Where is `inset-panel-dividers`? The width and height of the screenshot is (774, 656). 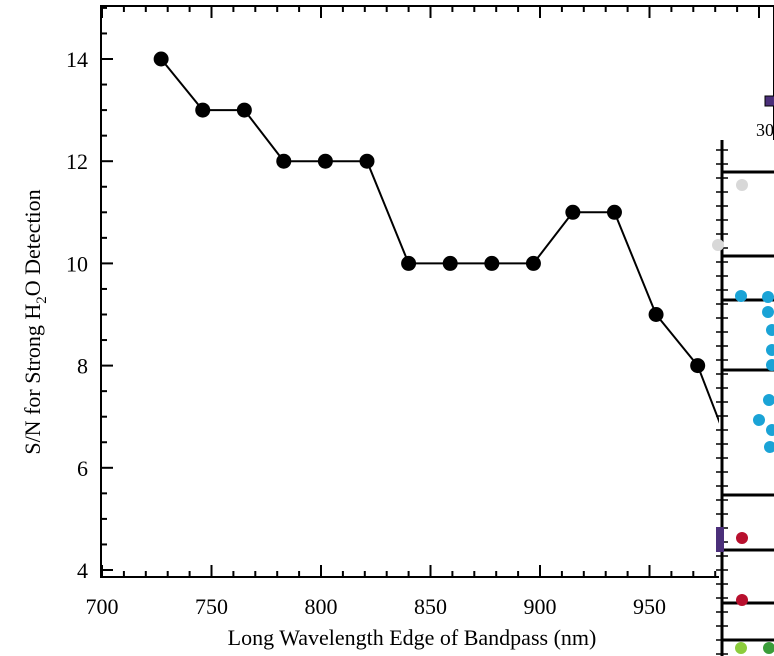
inset-panel-dividers is located at coordinates (745, 402).